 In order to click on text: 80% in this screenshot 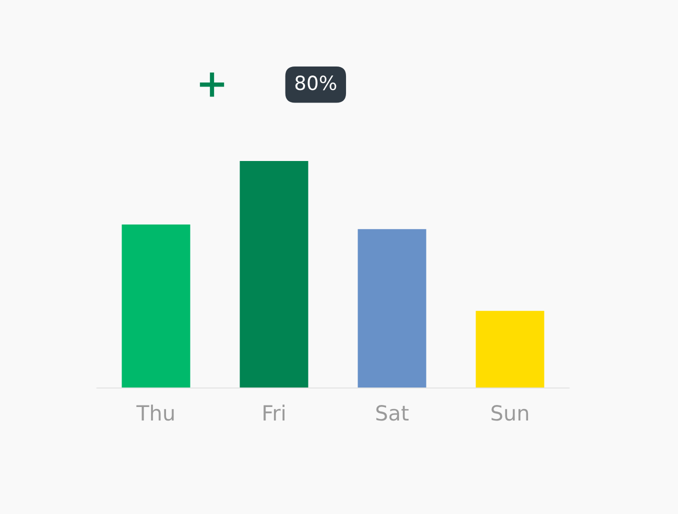, I will do `click(315, 83)`.